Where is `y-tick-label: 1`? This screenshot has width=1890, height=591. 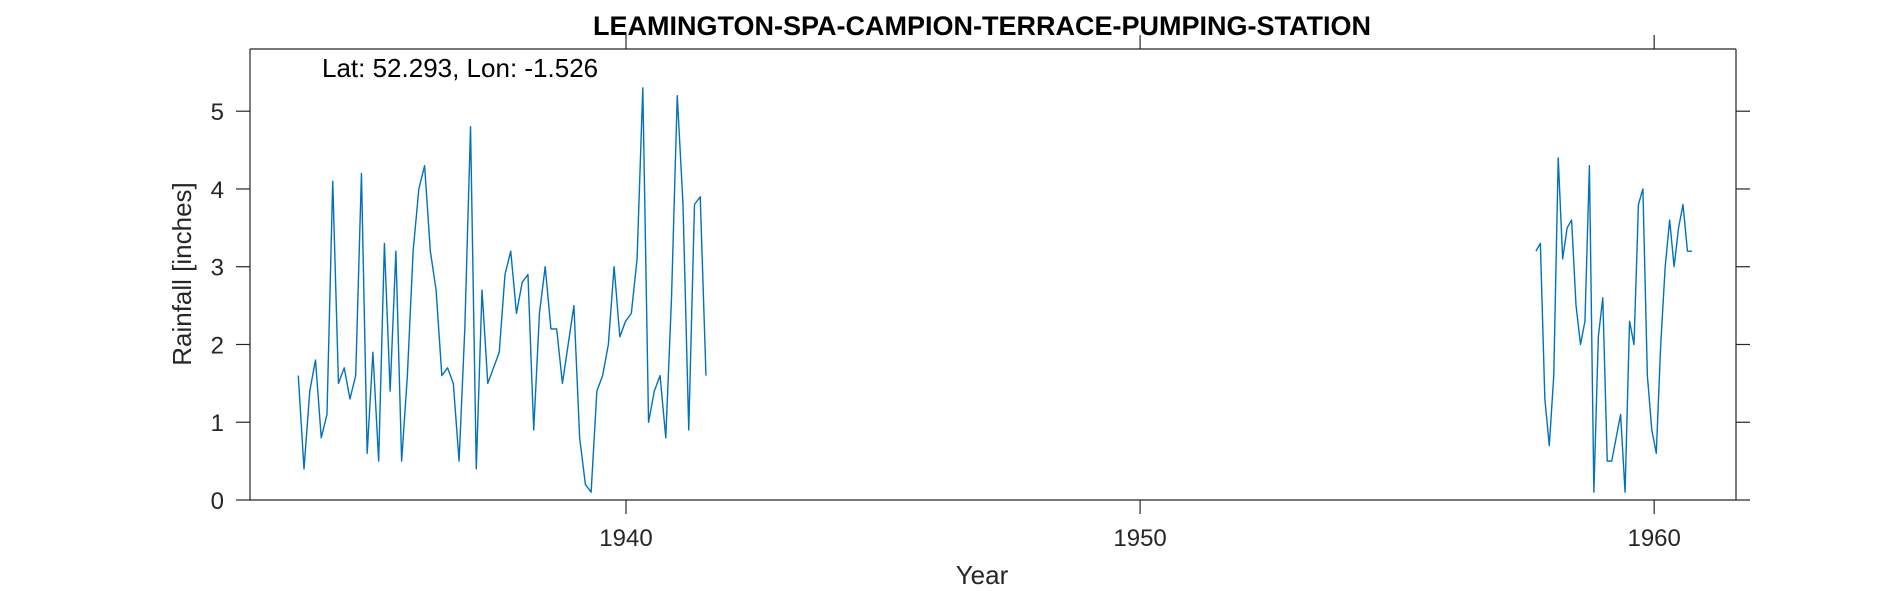 y-tick-label: 1 is located at coordinates (217, 423).